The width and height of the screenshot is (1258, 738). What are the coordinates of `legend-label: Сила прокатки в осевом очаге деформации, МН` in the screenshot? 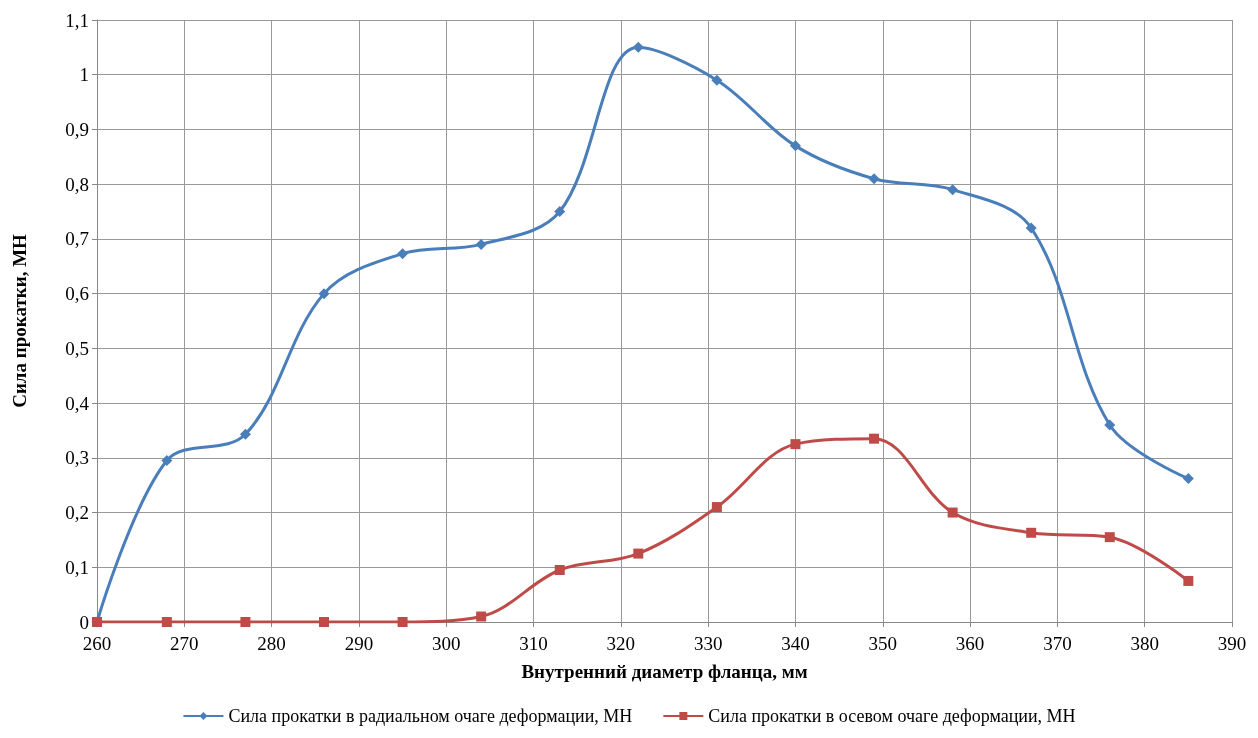 It's located at (892, 716).